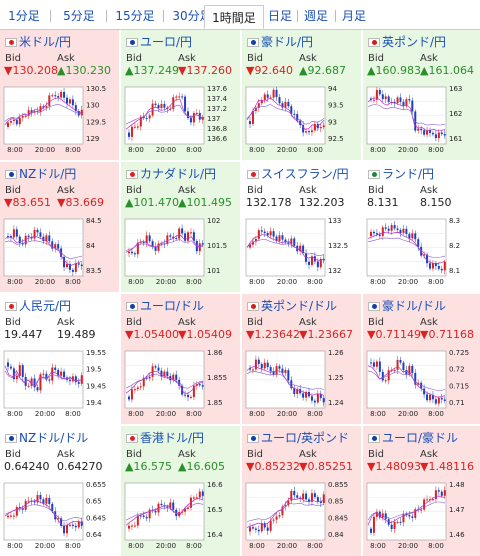  What do you see at coordinates (422, 253) in the screenshot?
I see `price-chart: 8.3 8.2 8.1 8:00 20:00 8:00` at bounding box center [422, 253].